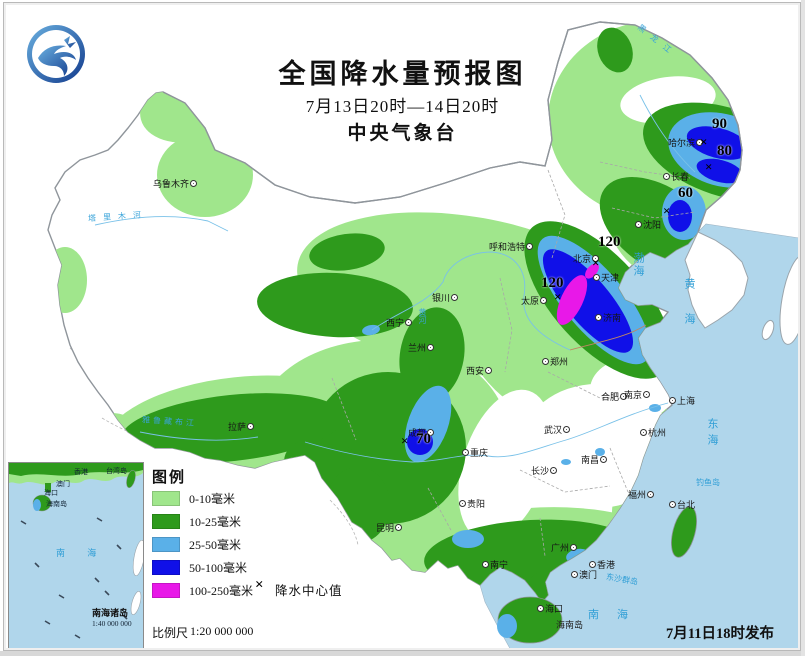 The height and width of the screenshot is (656, 805). I want to click on city-label: 武汉, so click(557, 429).